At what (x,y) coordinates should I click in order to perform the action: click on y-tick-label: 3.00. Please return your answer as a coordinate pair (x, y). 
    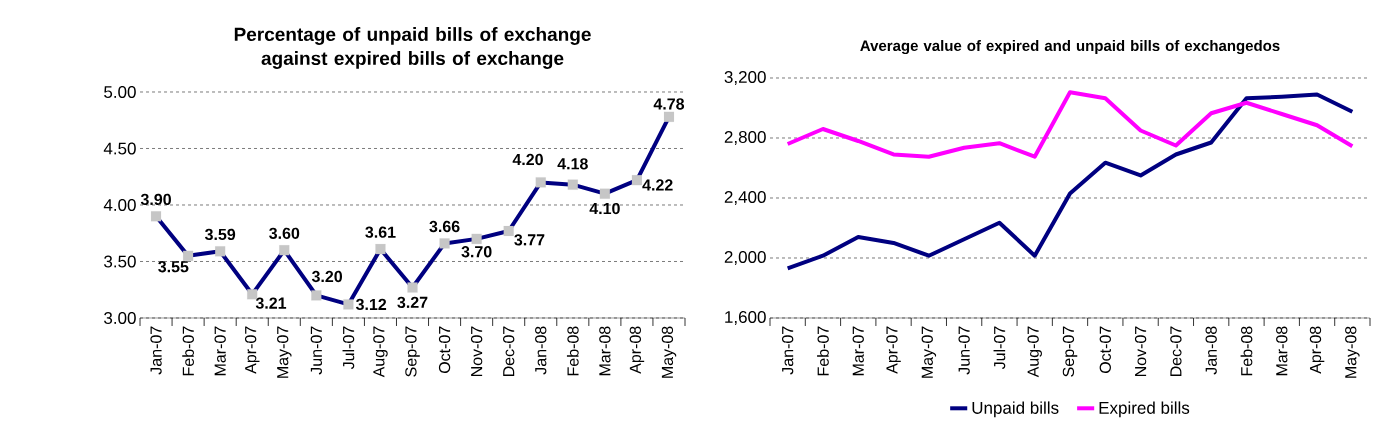
    Looking at the image, I should click on (120, 318).